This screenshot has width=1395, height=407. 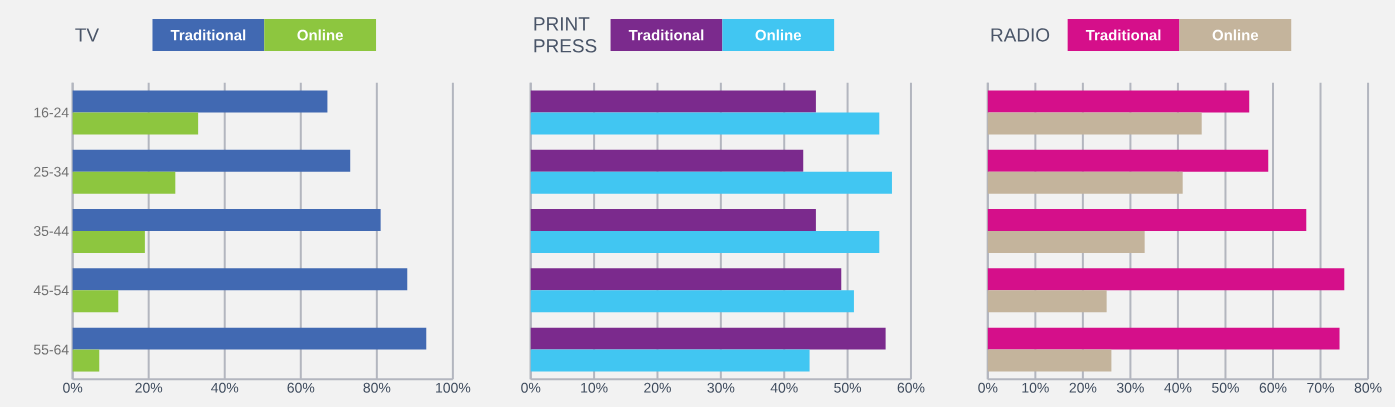 What do you see at coordinates (51, 349) in the screenshot?
I see `y-tick-label: 55-64` at bounding box center [51, 349].